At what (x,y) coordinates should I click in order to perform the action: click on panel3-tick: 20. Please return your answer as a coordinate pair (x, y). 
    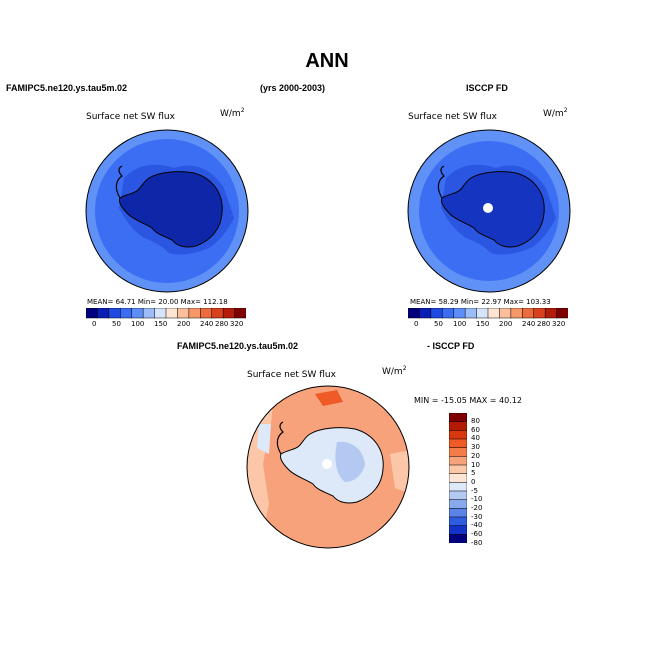
    Looking at the image, I should click on (475, 455).